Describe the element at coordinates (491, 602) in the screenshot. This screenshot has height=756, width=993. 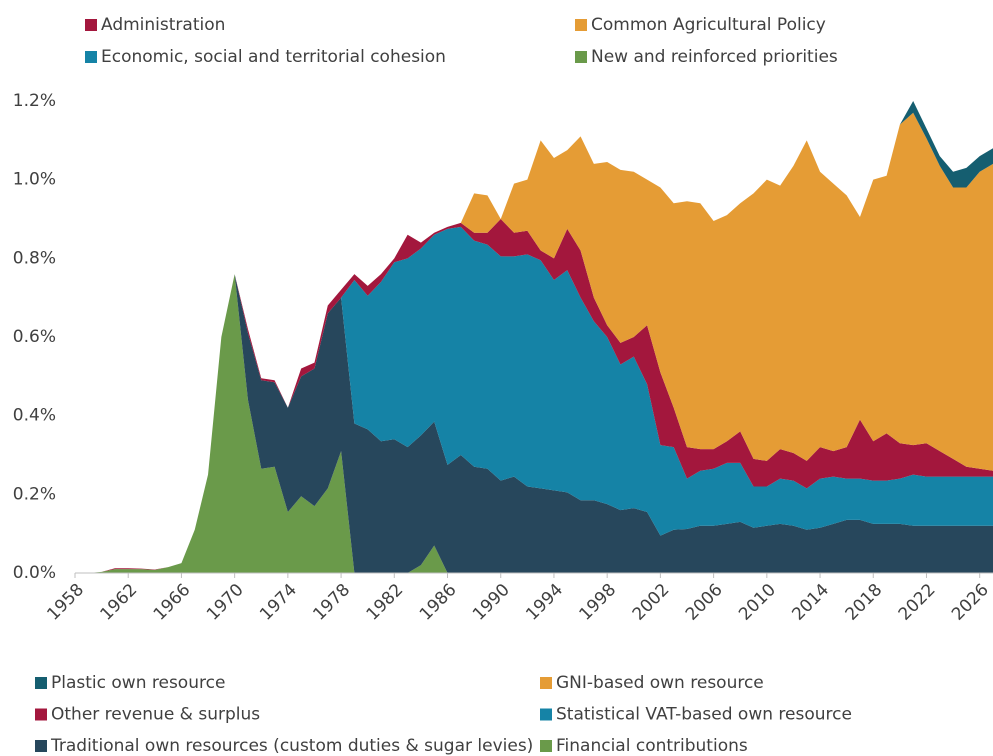
I see `x-tick-label: 1990` at that location.